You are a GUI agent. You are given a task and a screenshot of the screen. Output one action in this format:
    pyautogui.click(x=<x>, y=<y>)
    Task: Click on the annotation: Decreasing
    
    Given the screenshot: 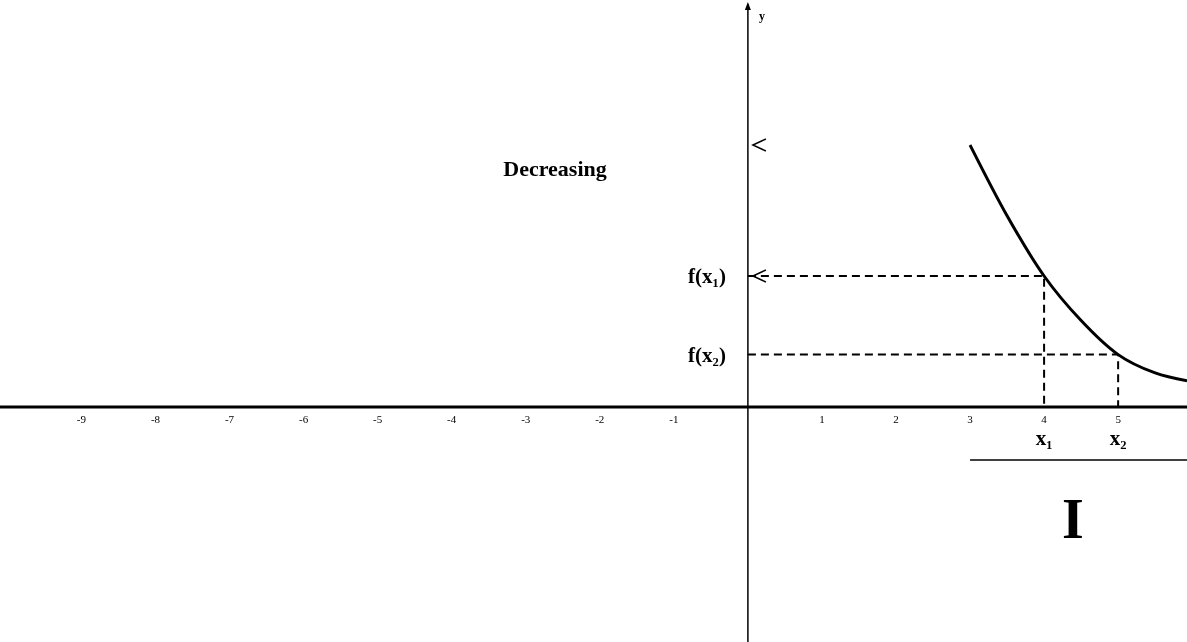 What is the action you would take?
    pyautogui.click(x=555, y=168)
    